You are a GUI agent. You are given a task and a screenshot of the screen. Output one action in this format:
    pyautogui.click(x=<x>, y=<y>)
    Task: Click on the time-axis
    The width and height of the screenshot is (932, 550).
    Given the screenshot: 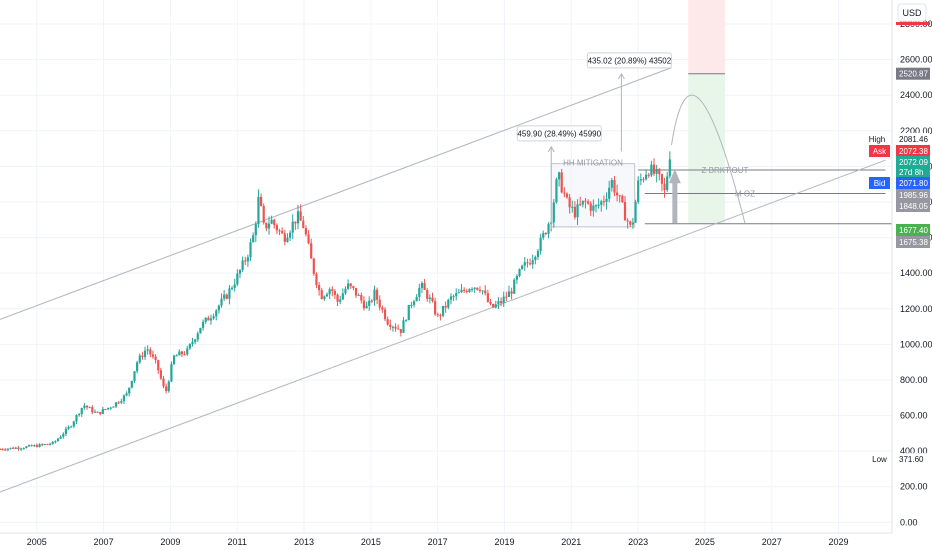 What is the action you would take?
    pyautogui.click(x=446, y=541)
    